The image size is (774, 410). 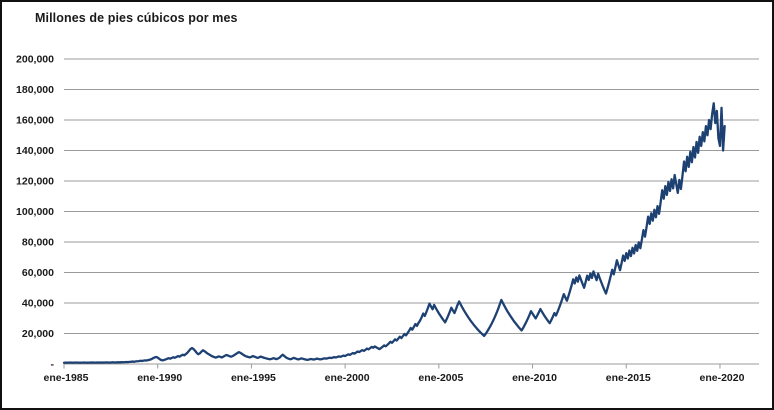 I want to click on x-tick-label: ene-2020, so click(x=721, y=378).